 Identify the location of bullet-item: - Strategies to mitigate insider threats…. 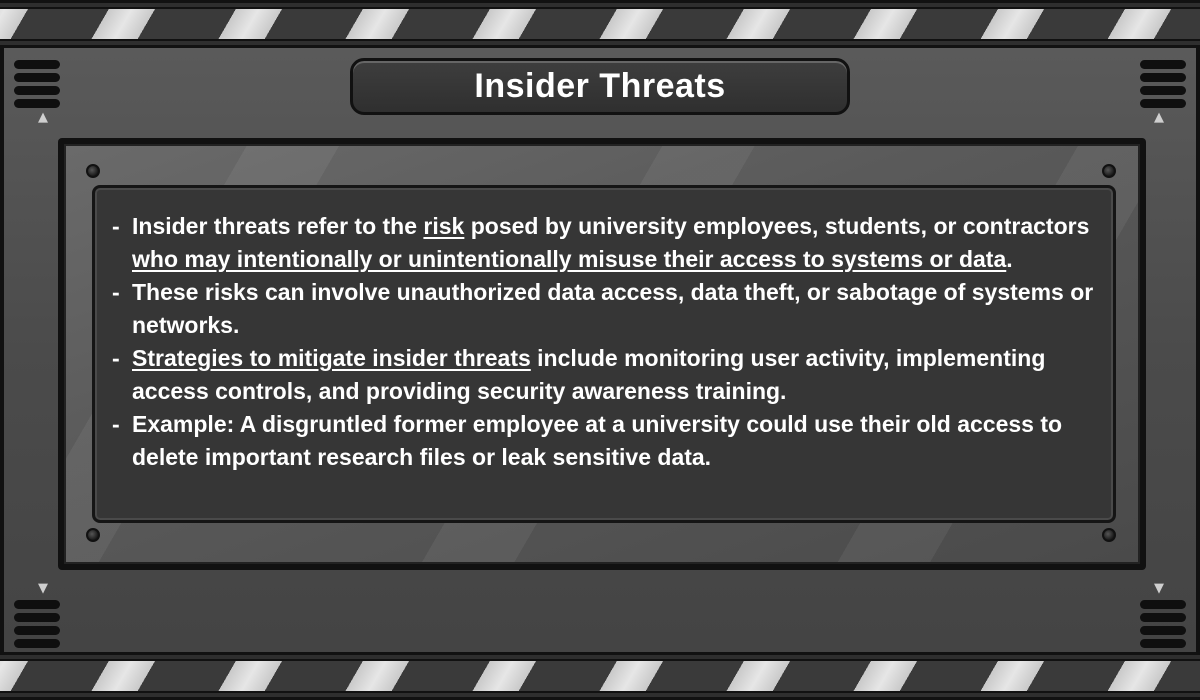
(603, 375).